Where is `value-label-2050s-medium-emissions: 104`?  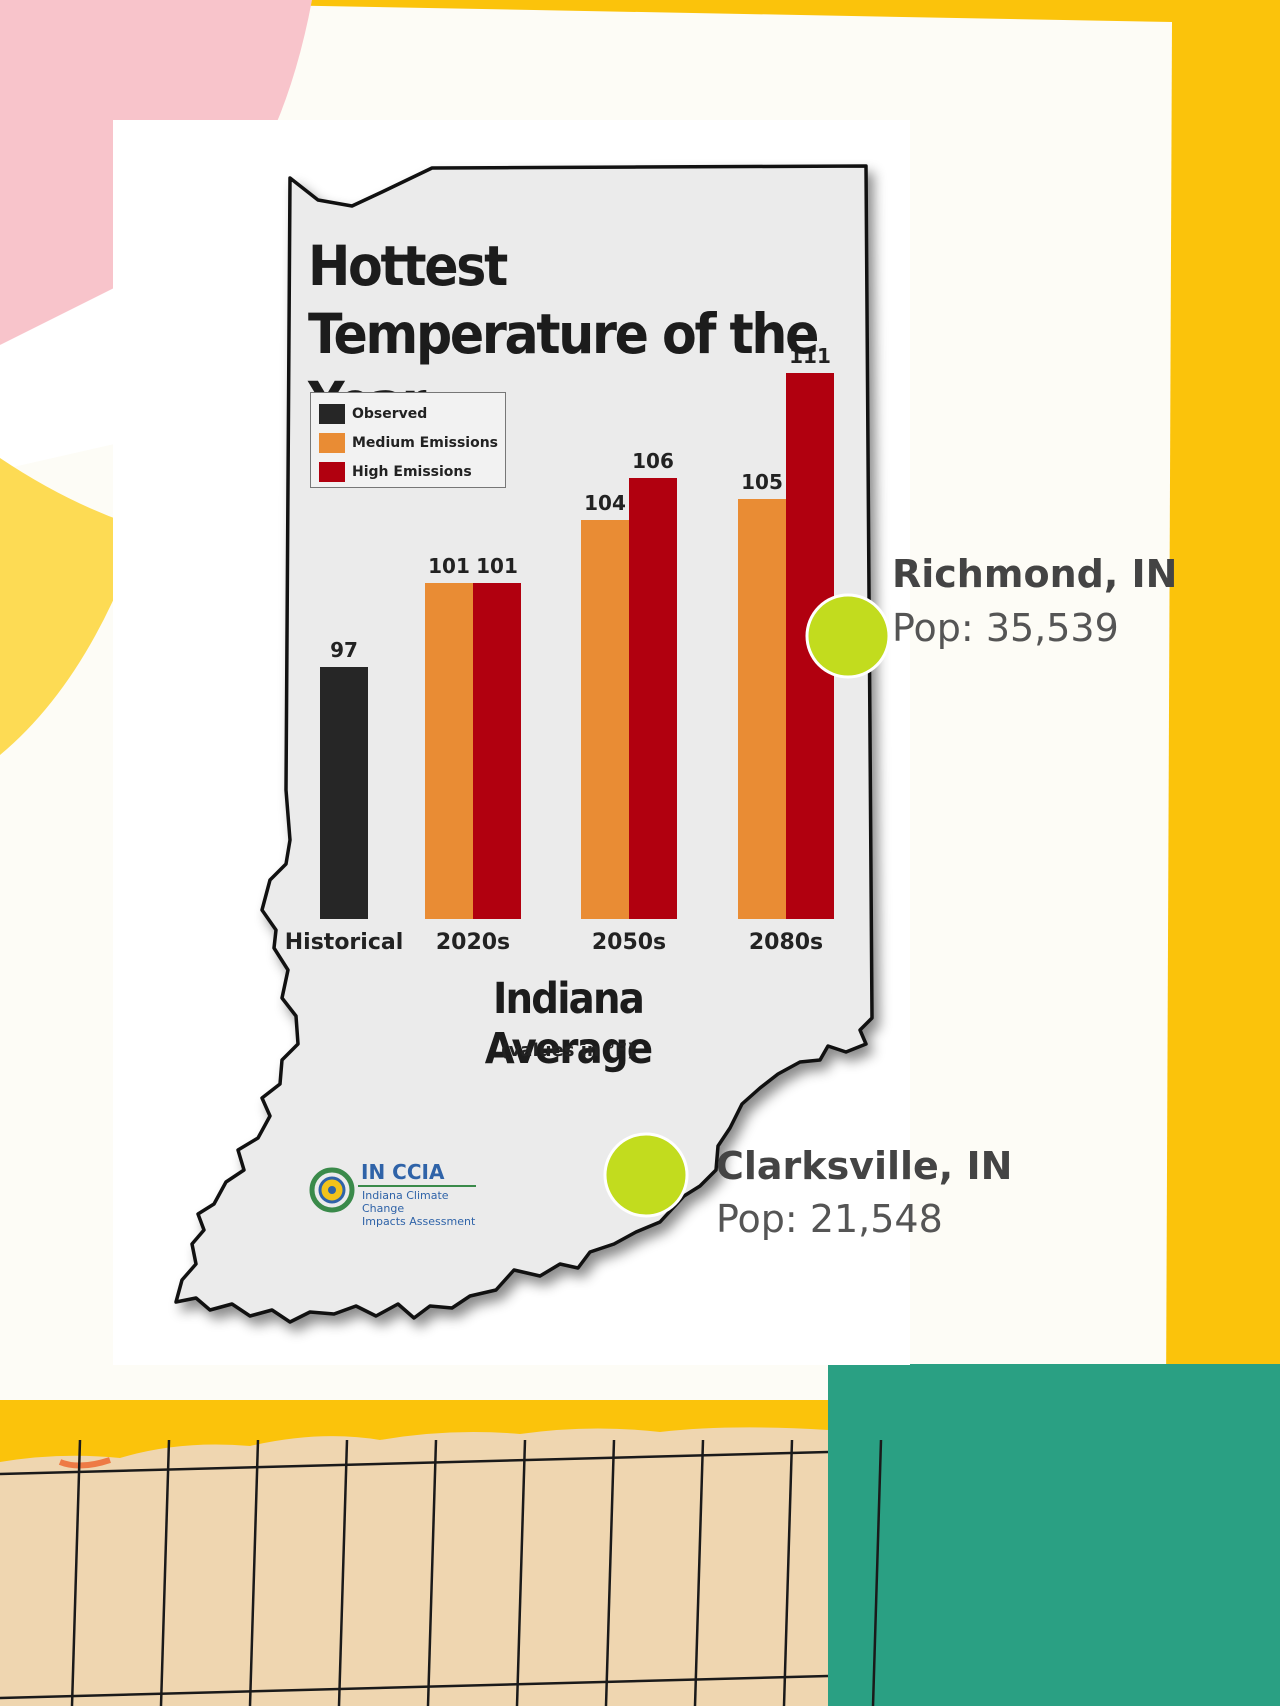 value-label-2050s-medium-emissions: 104 is located at coordinates (605, 503).